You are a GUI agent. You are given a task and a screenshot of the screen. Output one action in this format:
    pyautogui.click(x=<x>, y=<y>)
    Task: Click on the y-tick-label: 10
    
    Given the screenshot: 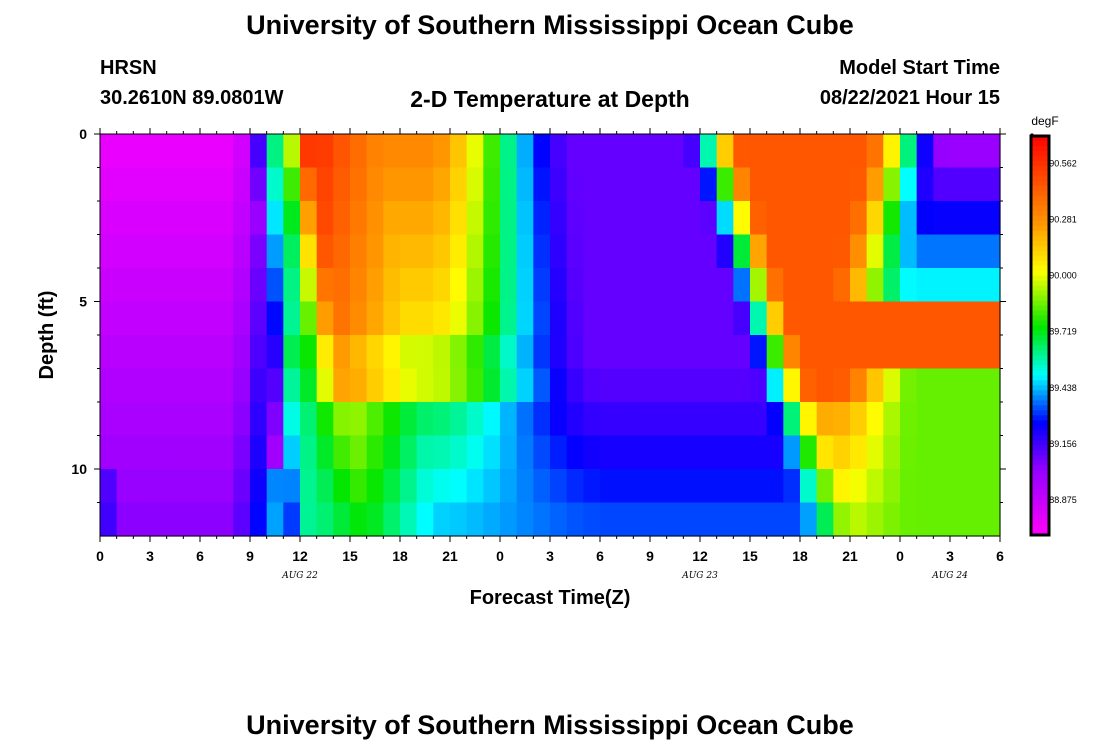 What is the action you would take?
    pyautogui.click(x=79, y=469)
    